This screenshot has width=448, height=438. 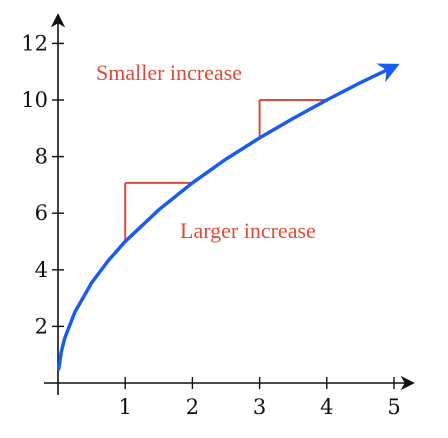 What do you see at coordinates (192, 407) in the screenshot?
I see `x-tick-label-2: 2` at bounding box center [192, 407].